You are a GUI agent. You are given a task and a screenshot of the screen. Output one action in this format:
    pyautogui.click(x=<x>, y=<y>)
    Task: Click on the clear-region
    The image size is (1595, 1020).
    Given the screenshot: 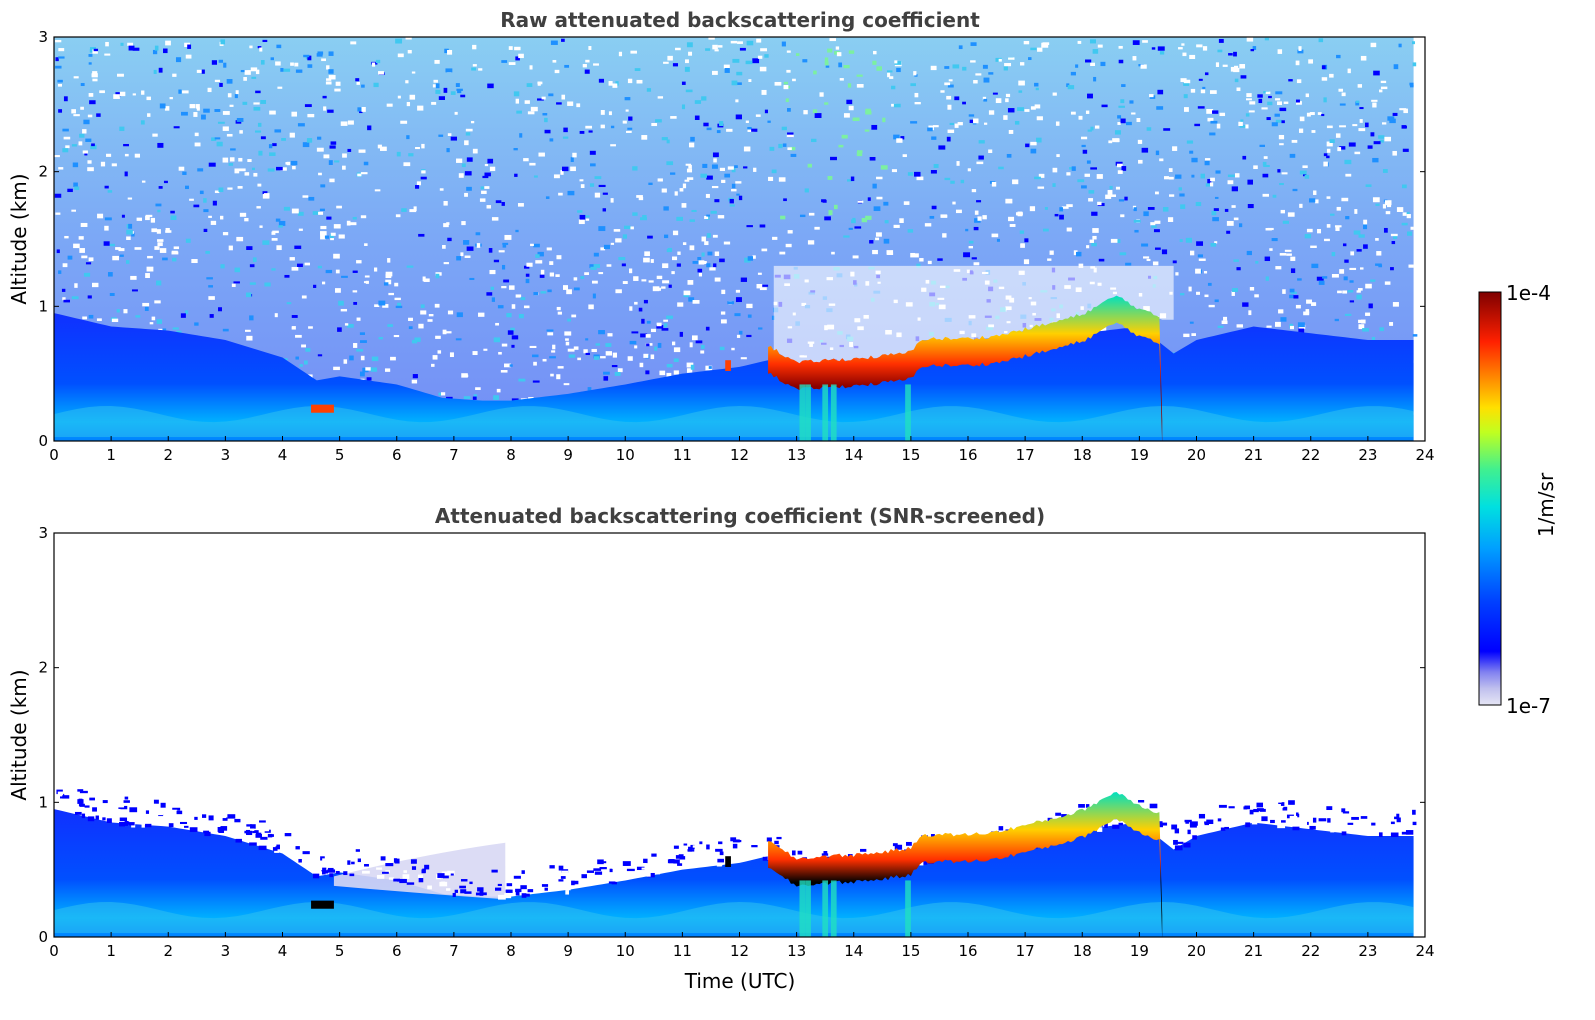 What is the action you would take?
    pyautogui.click(x=973, y=315)
    